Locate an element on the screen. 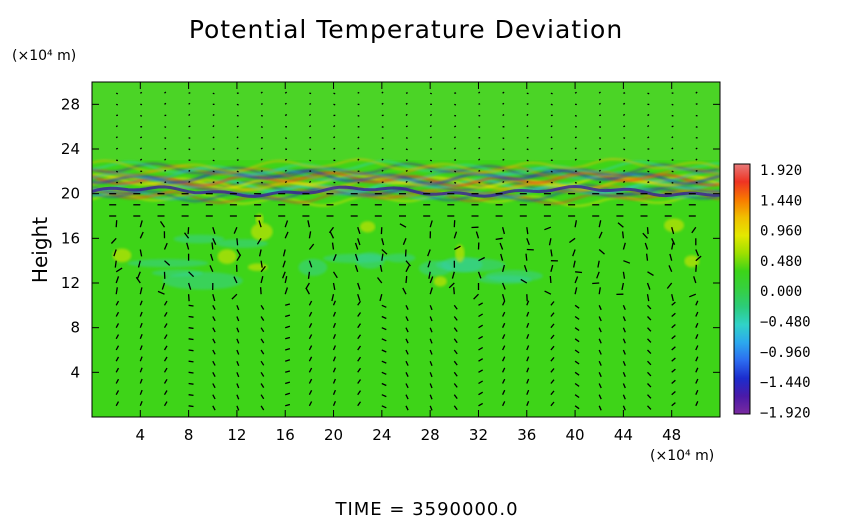 The image size is (854, 519). time-label: TIME = 3590000.0 is located at coordinates (426, 509).